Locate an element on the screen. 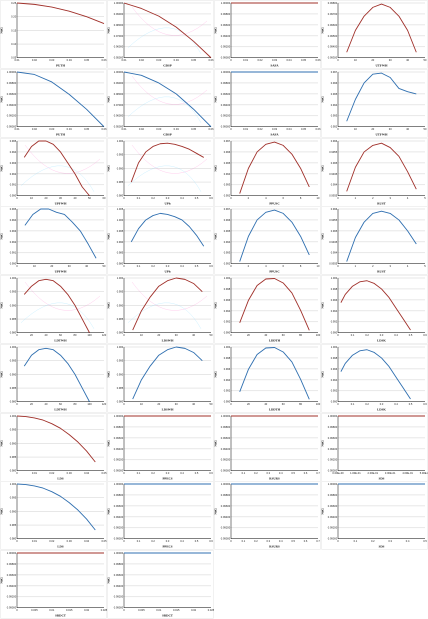 Image resolution: width=428 pixels, height=619 pixels. y-tick-label: 0.998 is located at coordinates (334, 358).